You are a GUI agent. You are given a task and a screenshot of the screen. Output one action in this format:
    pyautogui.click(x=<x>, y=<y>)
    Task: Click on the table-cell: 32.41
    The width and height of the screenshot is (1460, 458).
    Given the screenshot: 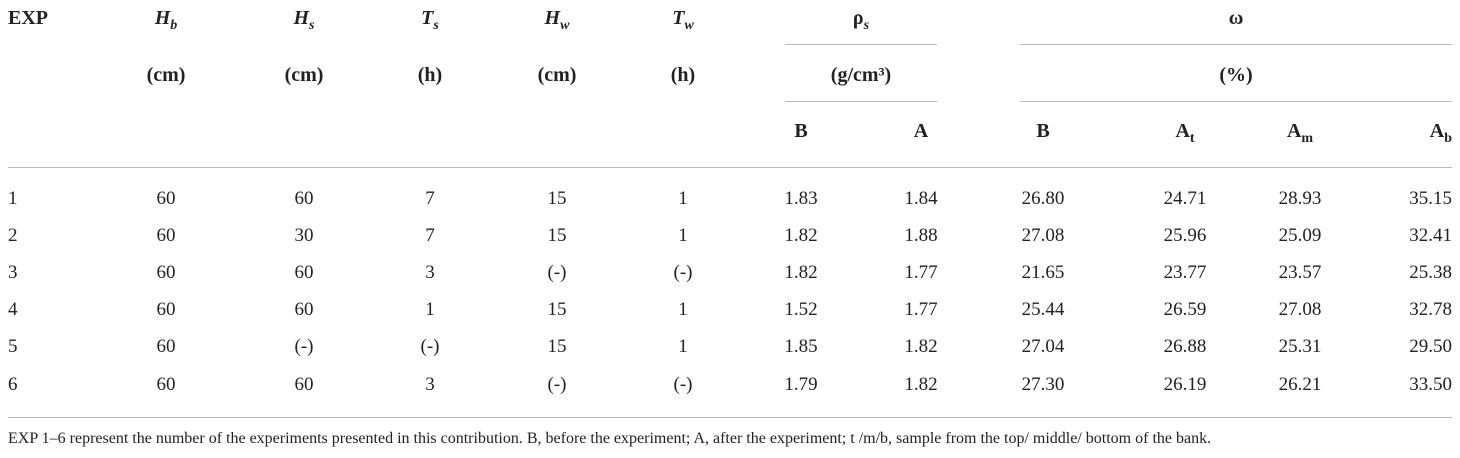 What is the action you would take?
    pyautogui.click(x=1430, y=235)
    